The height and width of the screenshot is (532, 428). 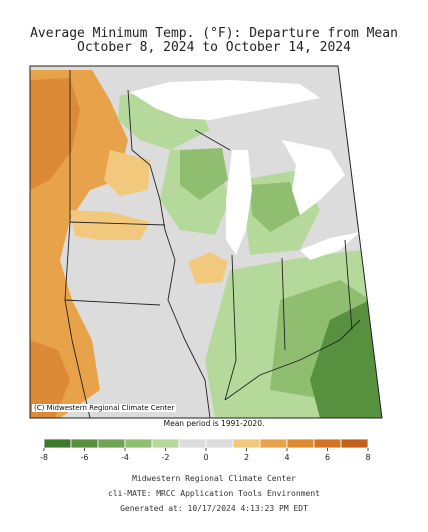 What do you see at coordinates (50, 379) in the screenshot?
I see `warm-region-sw-strong` at bounding box center [50, 379].